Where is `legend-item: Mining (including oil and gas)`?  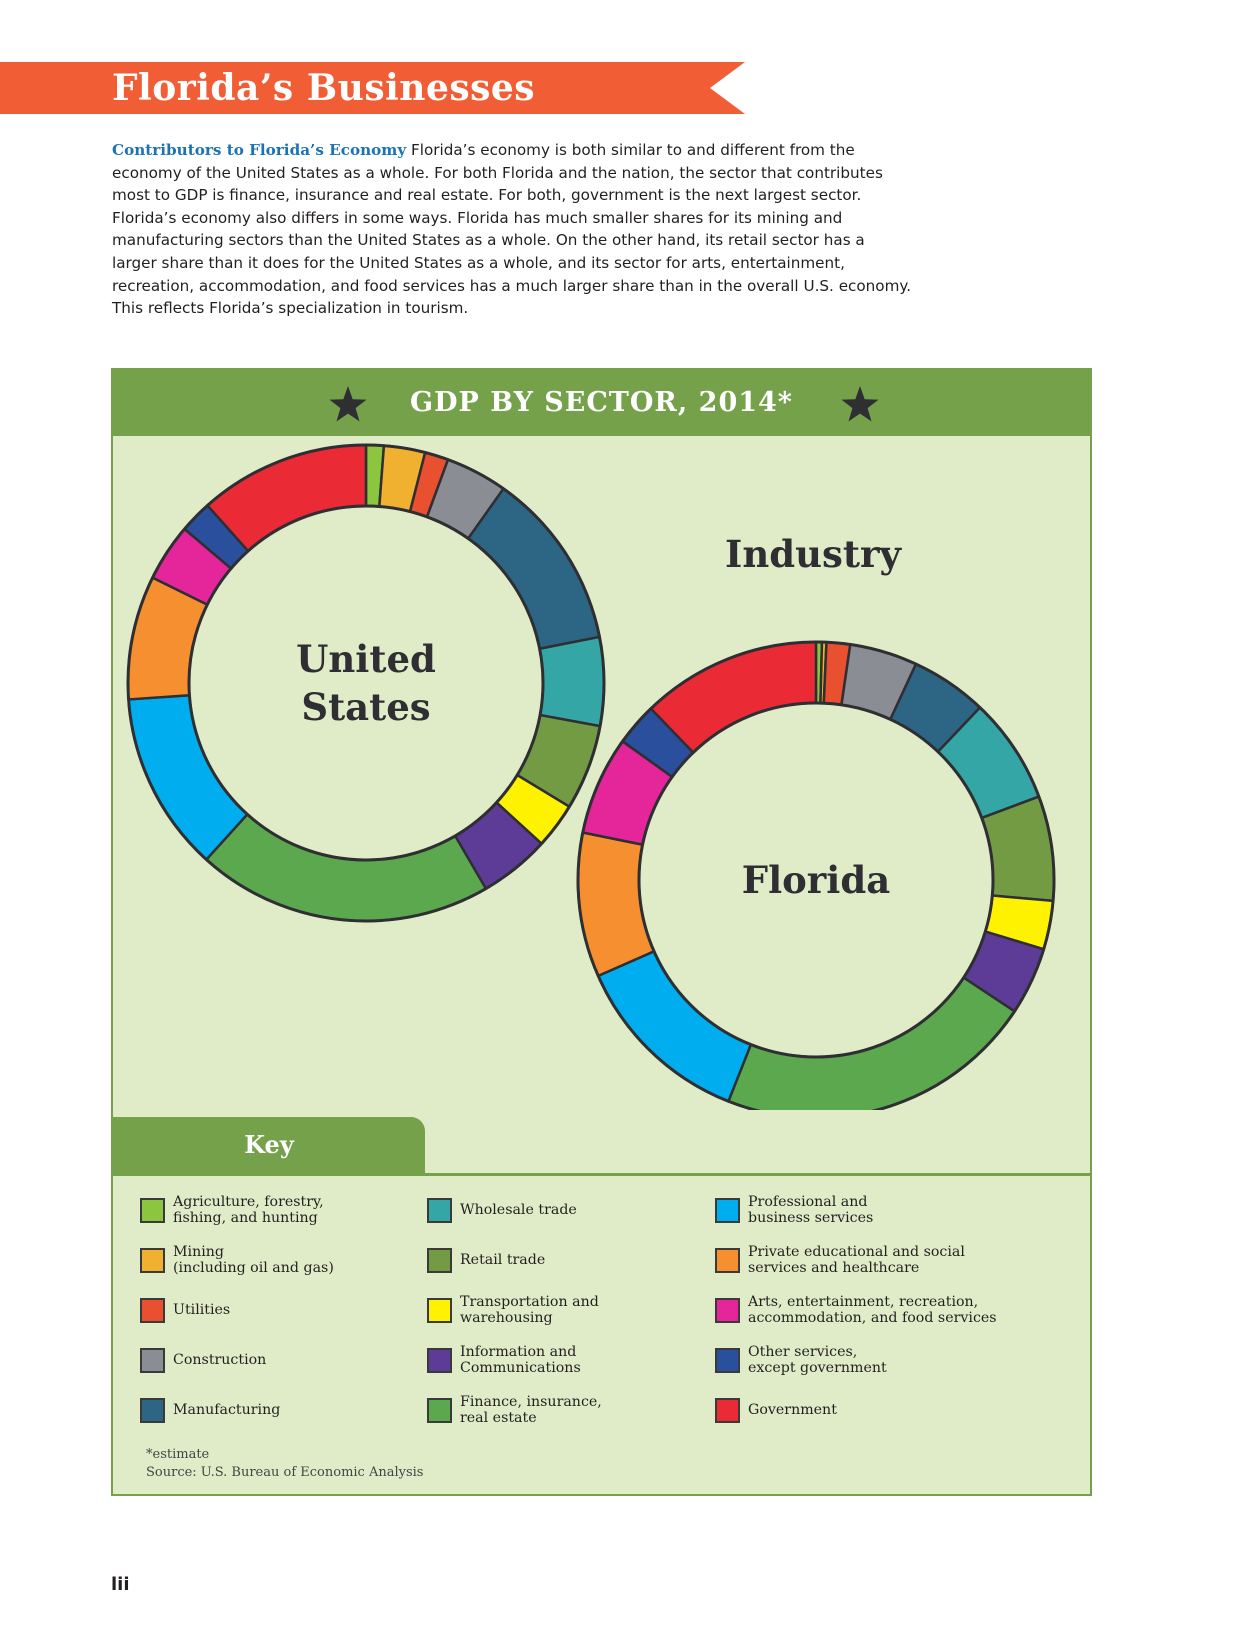
legend-item: Mining (including oil and gas) is located at coordinates (290, 1262).